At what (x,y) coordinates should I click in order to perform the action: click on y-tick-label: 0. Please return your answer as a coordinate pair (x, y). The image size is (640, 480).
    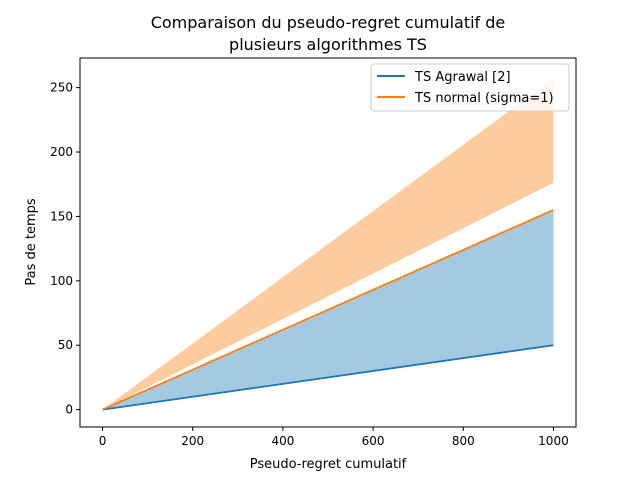
    Looking at the image, I should click on (69, 410).